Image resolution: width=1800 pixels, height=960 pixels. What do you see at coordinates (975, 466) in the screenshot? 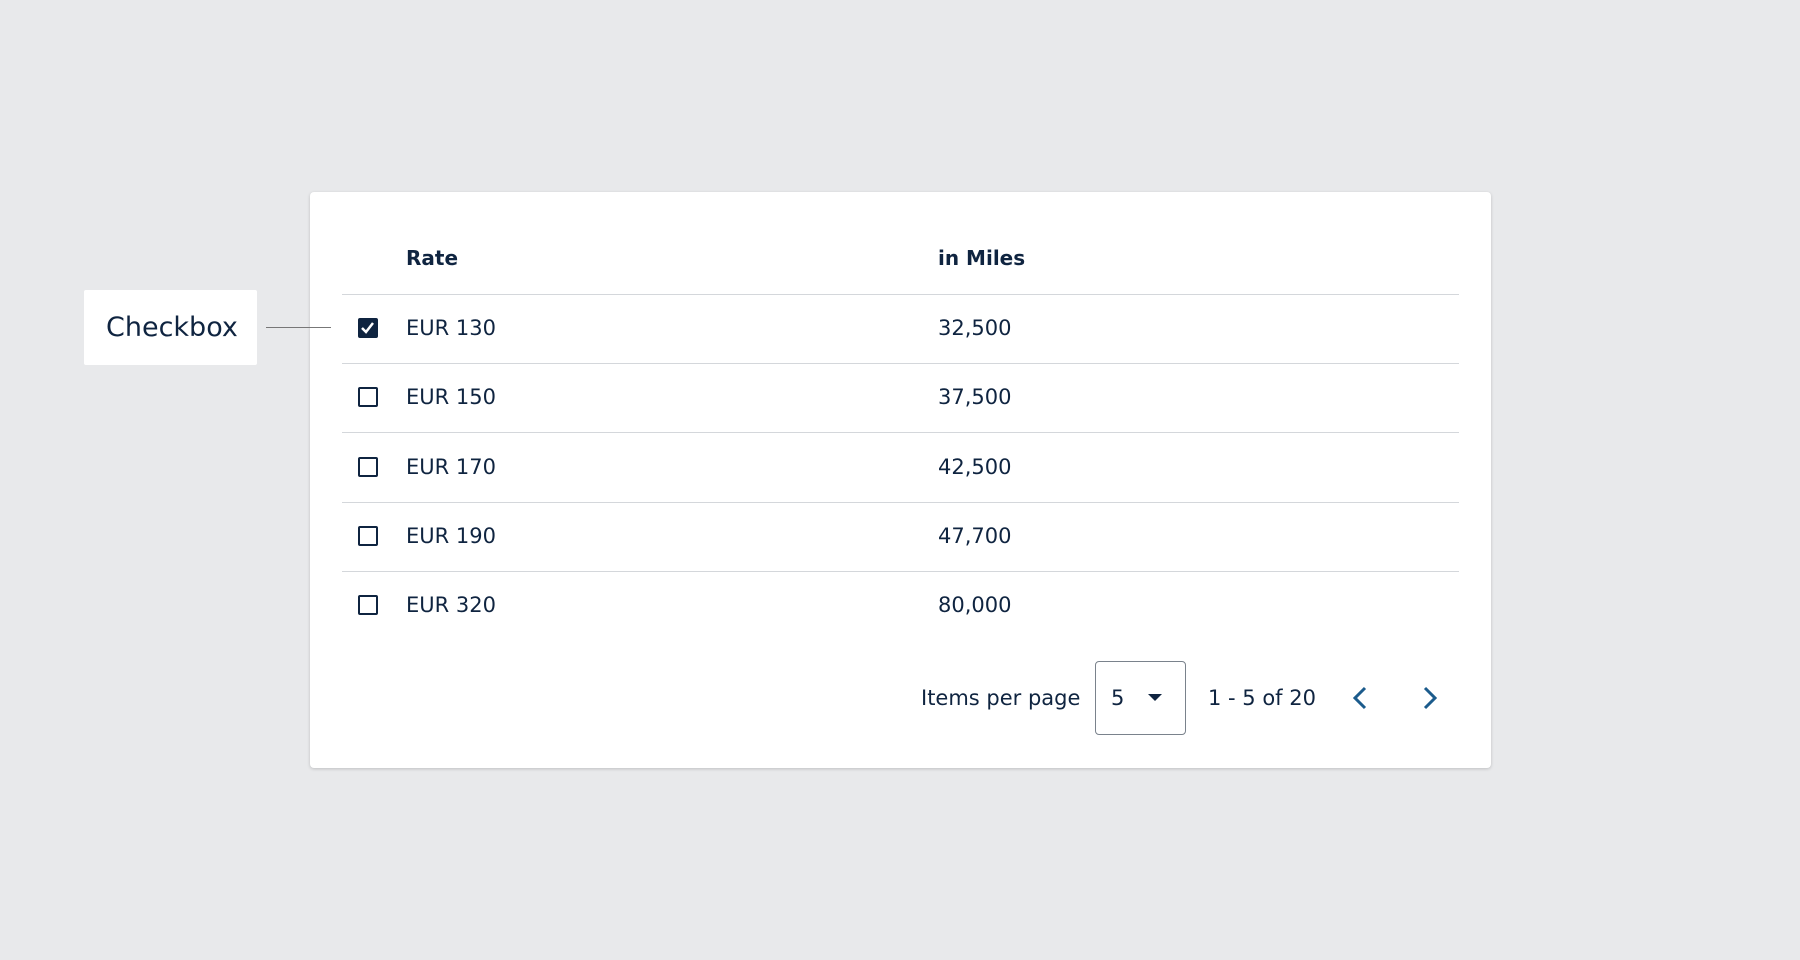
I see `miles-cell: 42,500` at bounding box center [975, 466].